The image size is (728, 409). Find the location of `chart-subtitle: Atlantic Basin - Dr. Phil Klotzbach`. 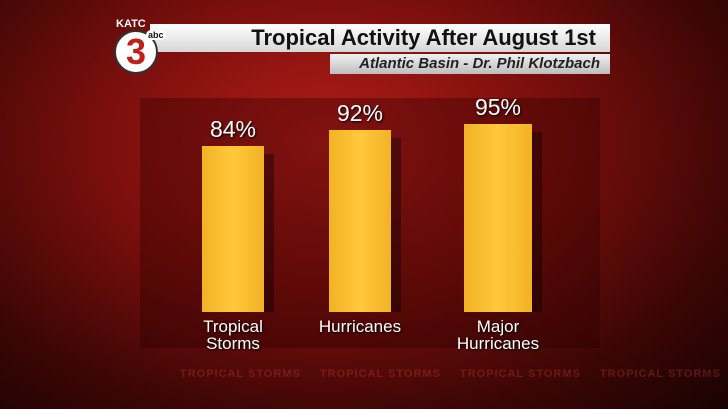

chart-subtitle: Atlantic Basin - Dr. Phil Klotzbach is located at coordinates (479, 63).